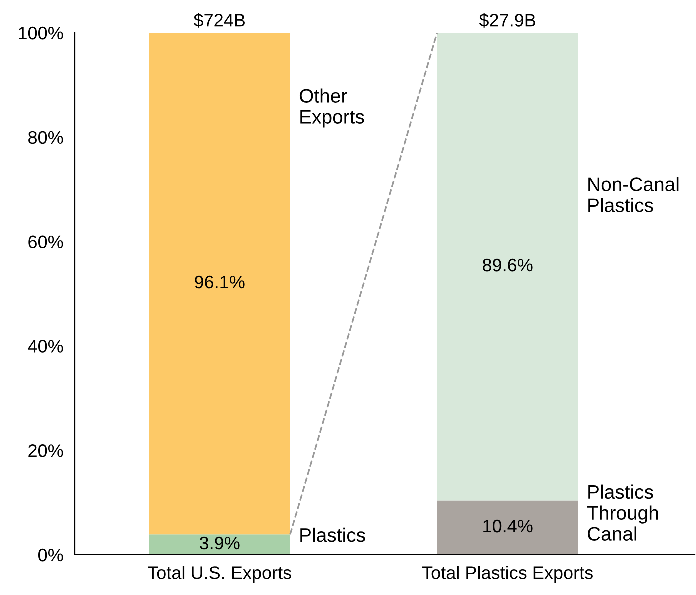 This screenshot has width=696, height=595. Describe the element at coordinates (46, 137) in the screenshot. I see `y-tick-label: 80%` at that location.